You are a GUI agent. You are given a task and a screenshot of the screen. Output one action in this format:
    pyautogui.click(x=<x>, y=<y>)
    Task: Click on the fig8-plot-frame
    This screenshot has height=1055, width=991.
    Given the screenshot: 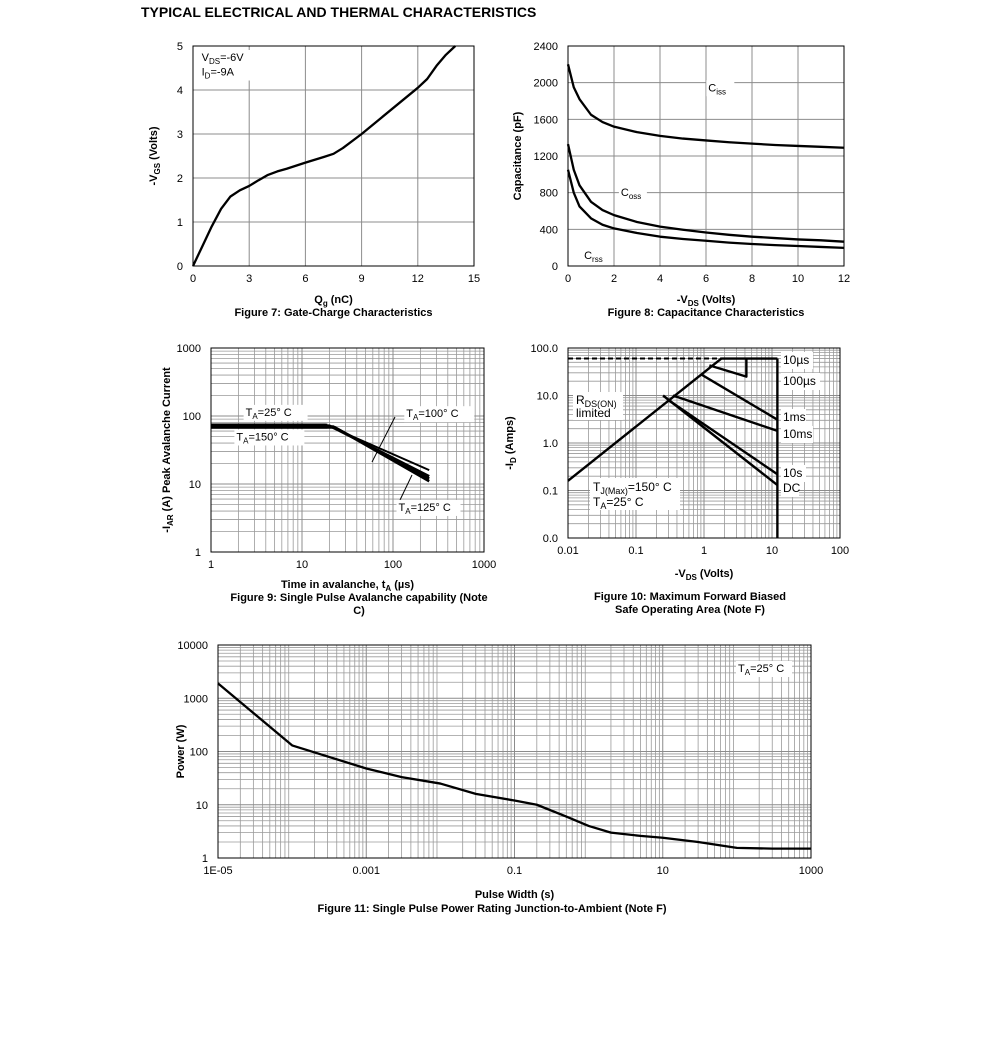 What is the action you would take?
    pyautogui.click(x=706, y=156)
    